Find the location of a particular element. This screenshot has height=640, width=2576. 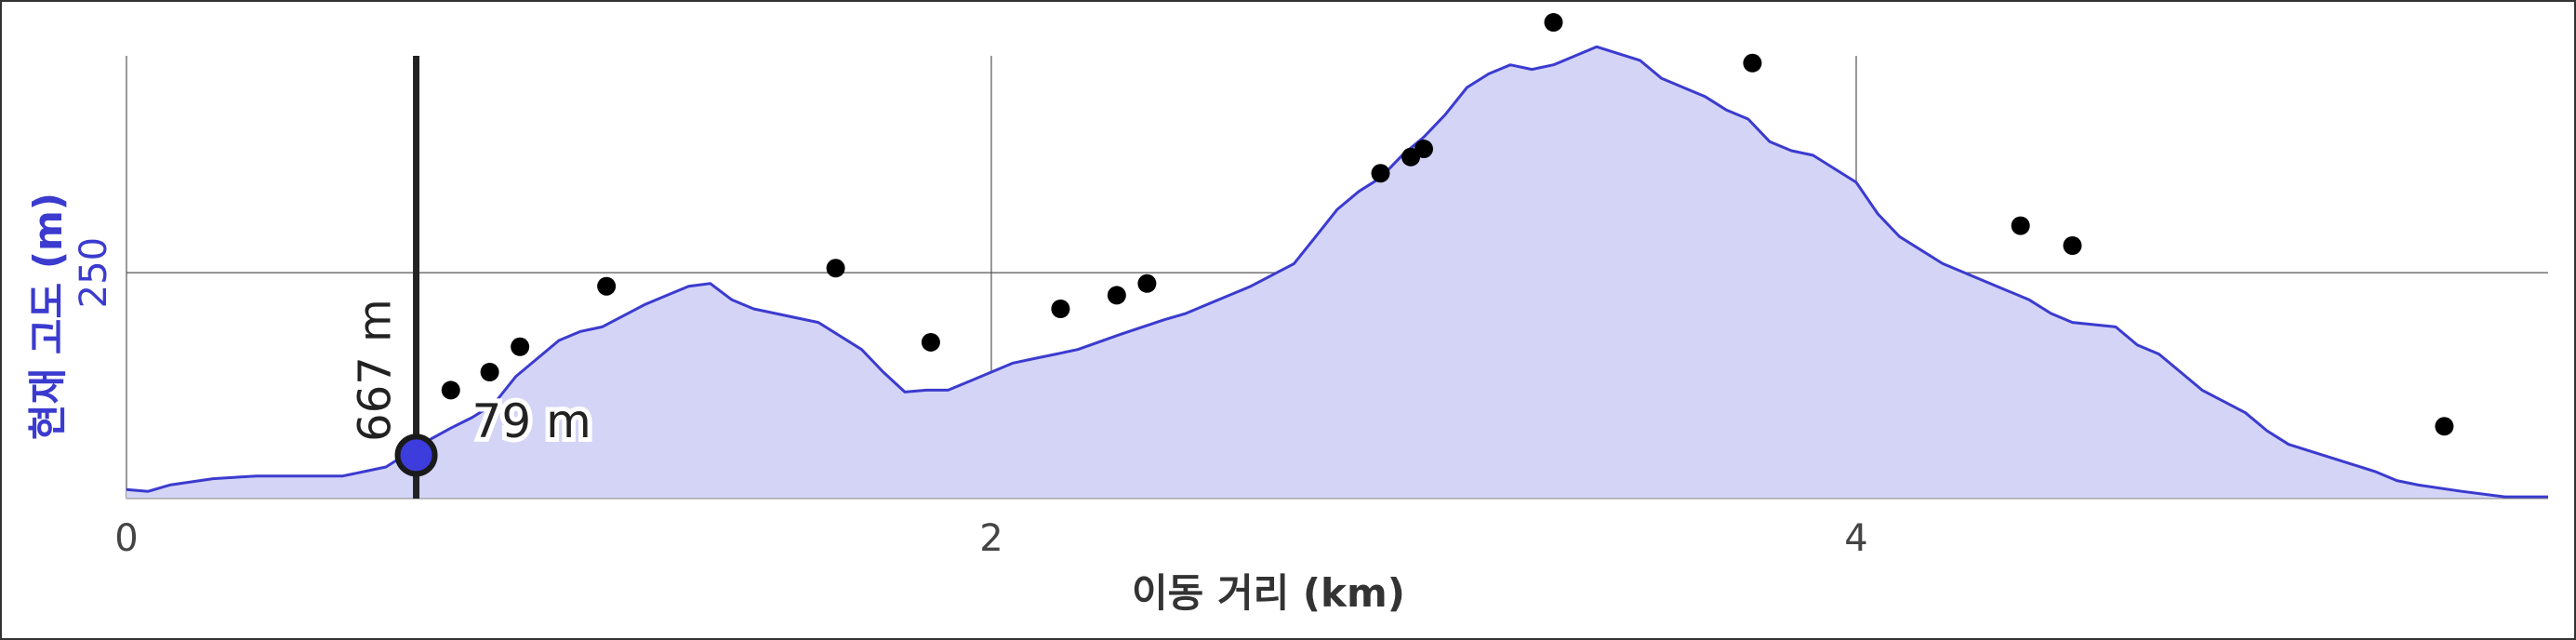

y-axis-label: 현재 고도 (m) is located at coordinates (48, 316).